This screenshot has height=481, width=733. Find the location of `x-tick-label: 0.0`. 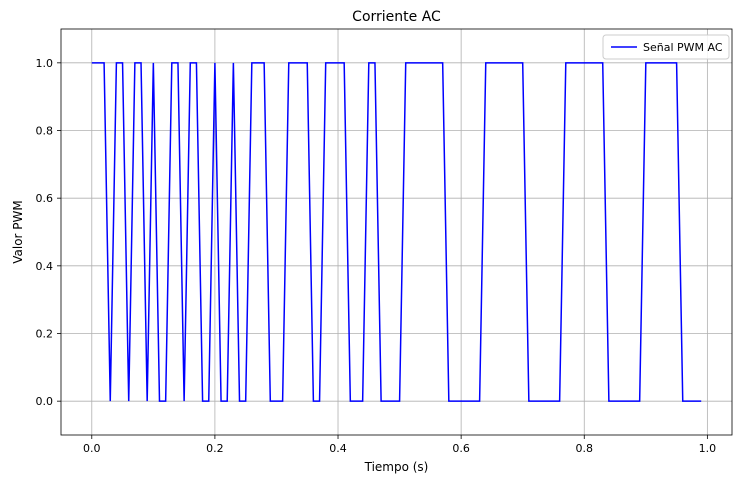

x-tick-label: 0.0 is located at coordinates (92, 448).